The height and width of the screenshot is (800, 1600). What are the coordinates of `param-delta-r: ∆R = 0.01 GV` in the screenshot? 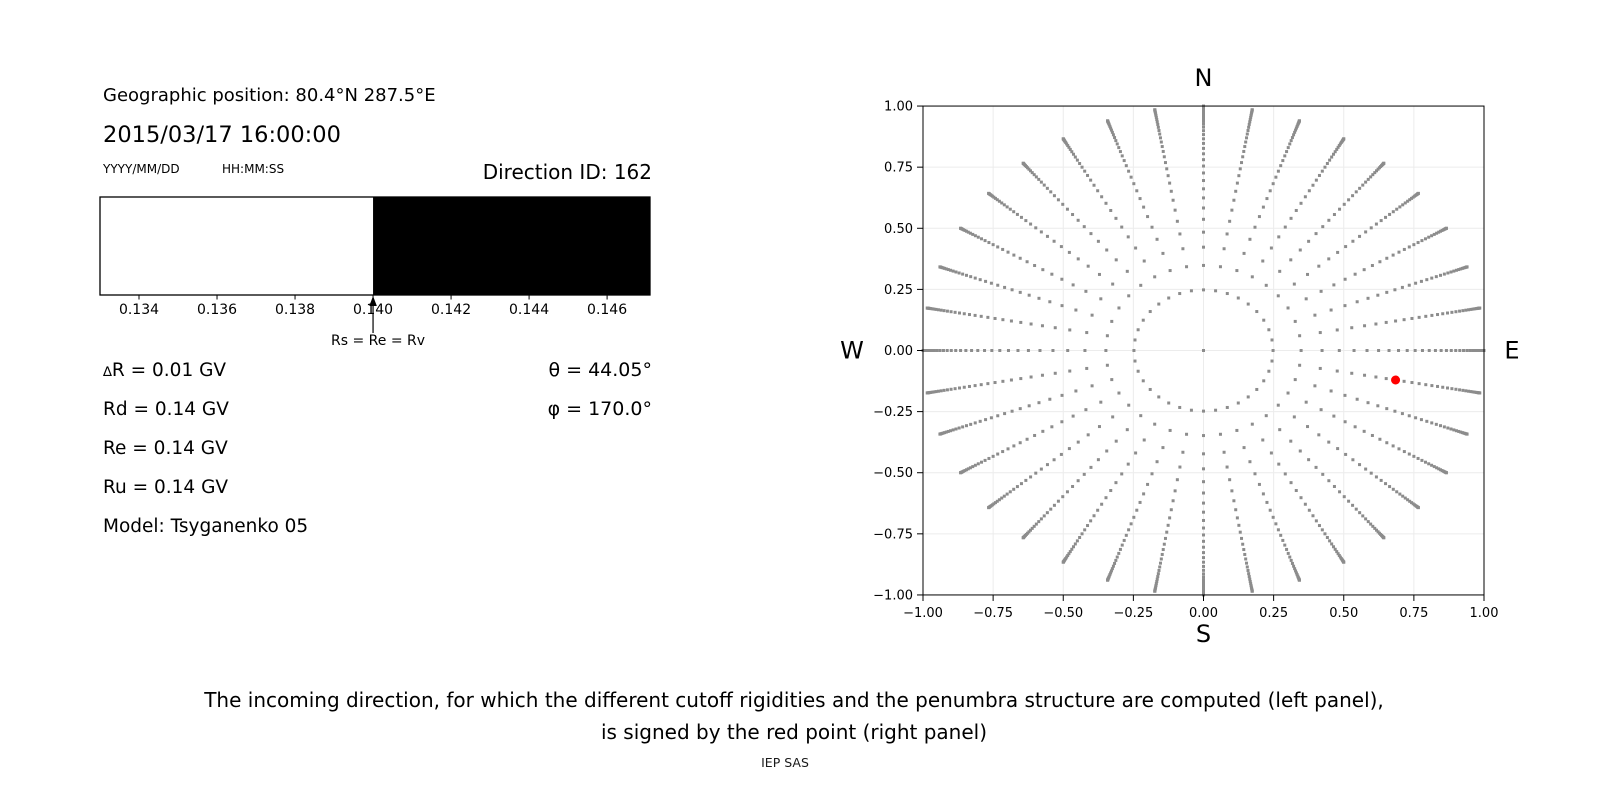 It's located at (164, 370).